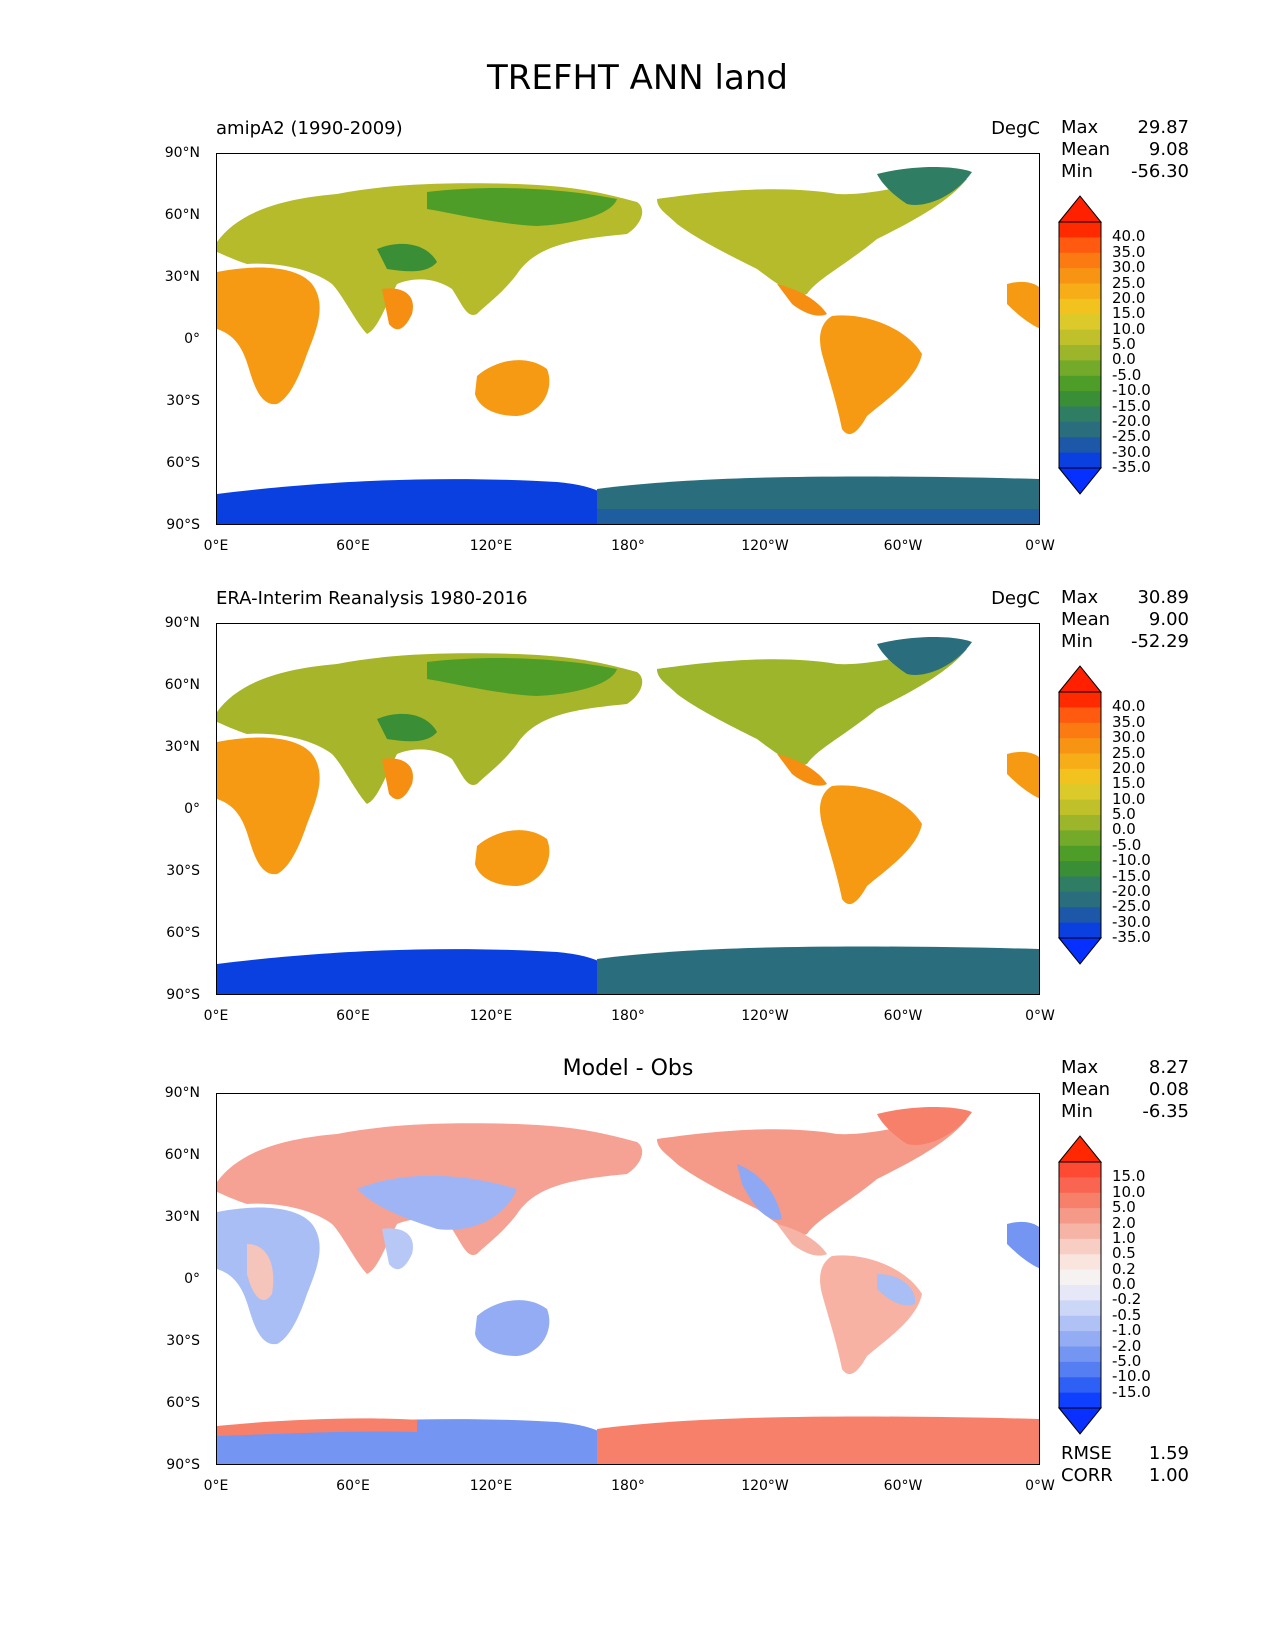 Image resolution: width=1275 pixels, height=1650 pixels. What do you see at coordinates (372, 598) in the screenshot?
I see `panel-left-title: ERA-Interim Reanalysis 1980-2016` at bounding box center [372, 598].